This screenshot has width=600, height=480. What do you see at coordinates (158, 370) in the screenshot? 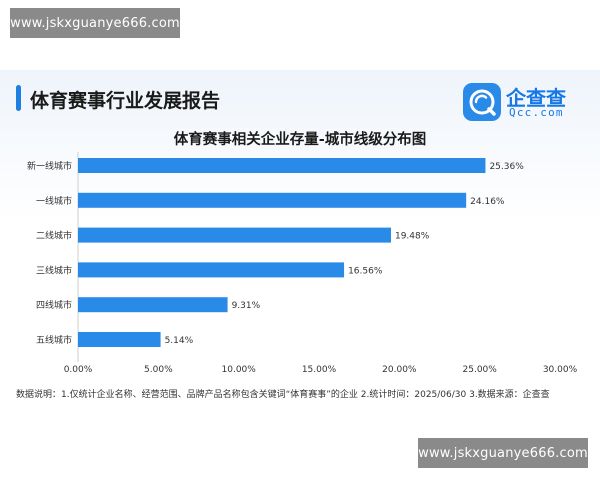
I see `x-tick-label: 5.00%` at bounding box center [158, 370].